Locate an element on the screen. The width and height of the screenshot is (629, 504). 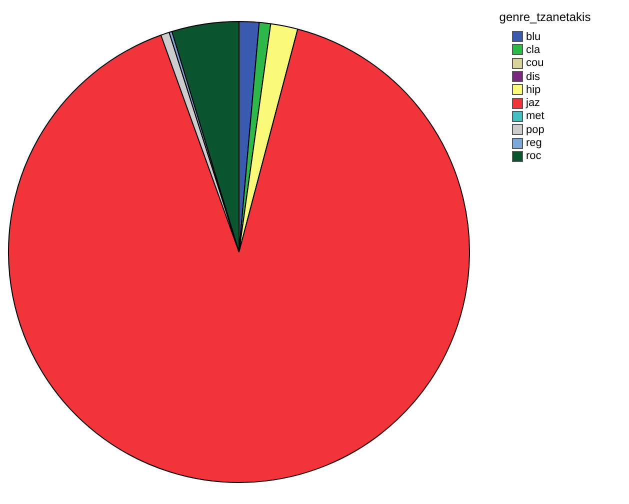
legend-label: roc is located at coordinates (534, 156).